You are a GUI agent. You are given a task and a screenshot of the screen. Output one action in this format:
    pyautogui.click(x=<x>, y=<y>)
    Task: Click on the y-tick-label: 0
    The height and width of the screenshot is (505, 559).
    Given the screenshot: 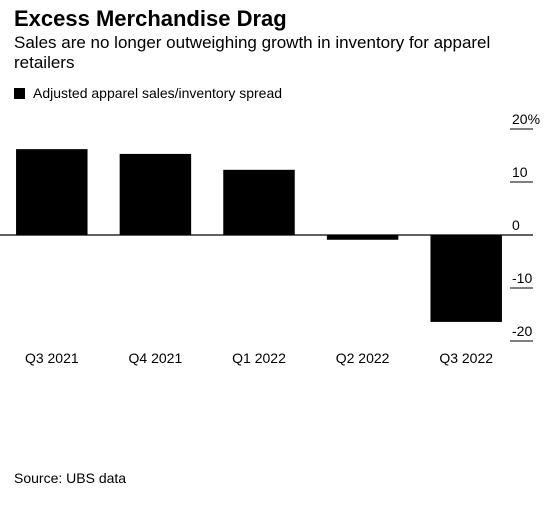 What is the action you would take?
    pyautogui.click(x=516, y=225)
    